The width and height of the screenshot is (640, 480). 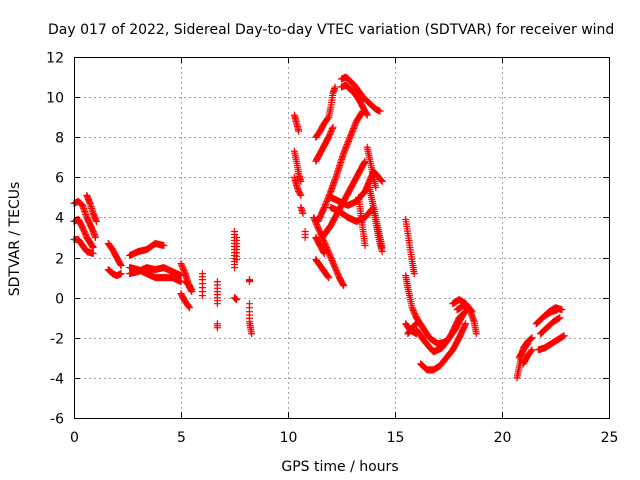 I want to click on x-tick-label: 15, so click(x=396, y=438).